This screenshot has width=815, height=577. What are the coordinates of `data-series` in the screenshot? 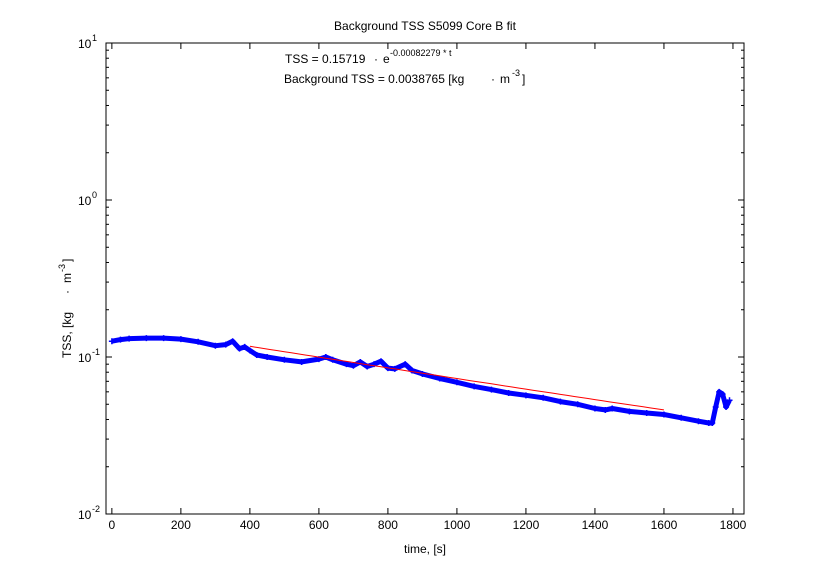 It's located at (420, 380).